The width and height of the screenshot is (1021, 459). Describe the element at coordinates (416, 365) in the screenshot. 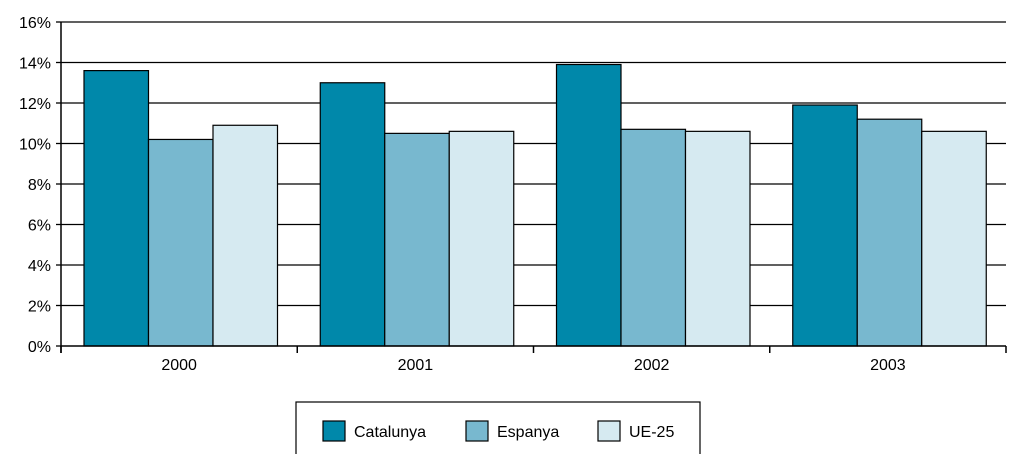

I see `x-tick-label: 2001` at that location.